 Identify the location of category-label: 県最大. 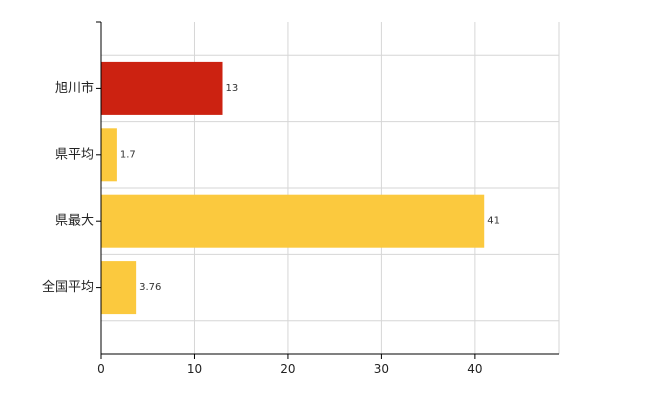
(74, 221).